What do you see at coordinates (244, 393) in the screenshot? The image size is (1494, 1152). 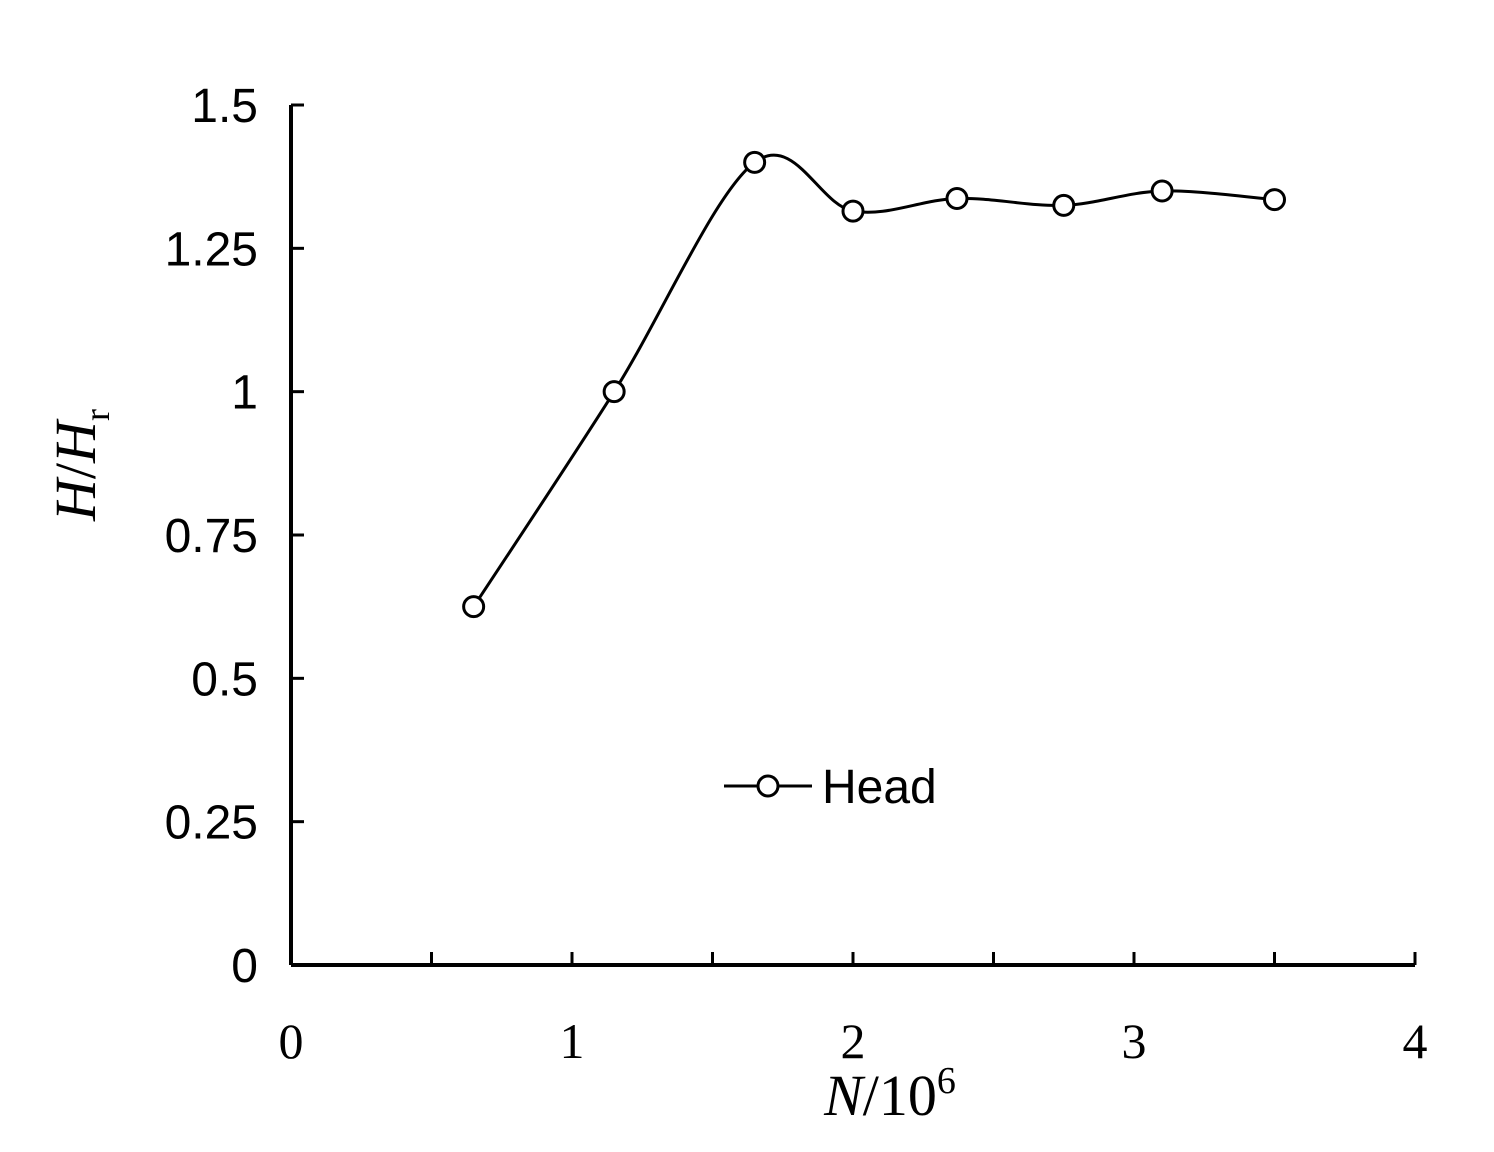 I see `y-tick-label: 1` at bounding box center [244, 393].